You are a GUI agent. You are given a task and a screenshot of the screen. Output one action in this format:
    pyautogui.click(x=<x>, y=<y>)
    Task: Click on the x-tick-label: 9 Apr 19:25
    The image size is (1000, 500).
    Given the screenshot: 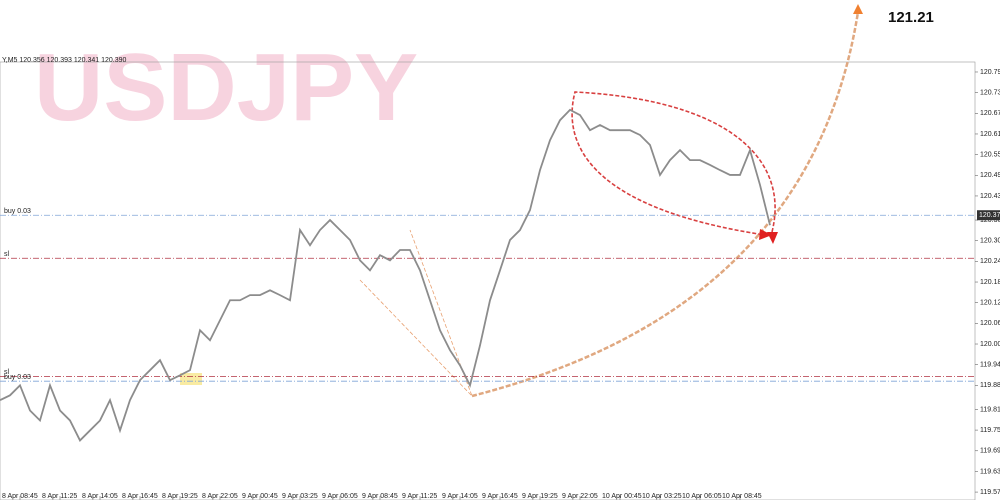 What is the action you would take?
    pyautogui.click(x=540, y=496)
    